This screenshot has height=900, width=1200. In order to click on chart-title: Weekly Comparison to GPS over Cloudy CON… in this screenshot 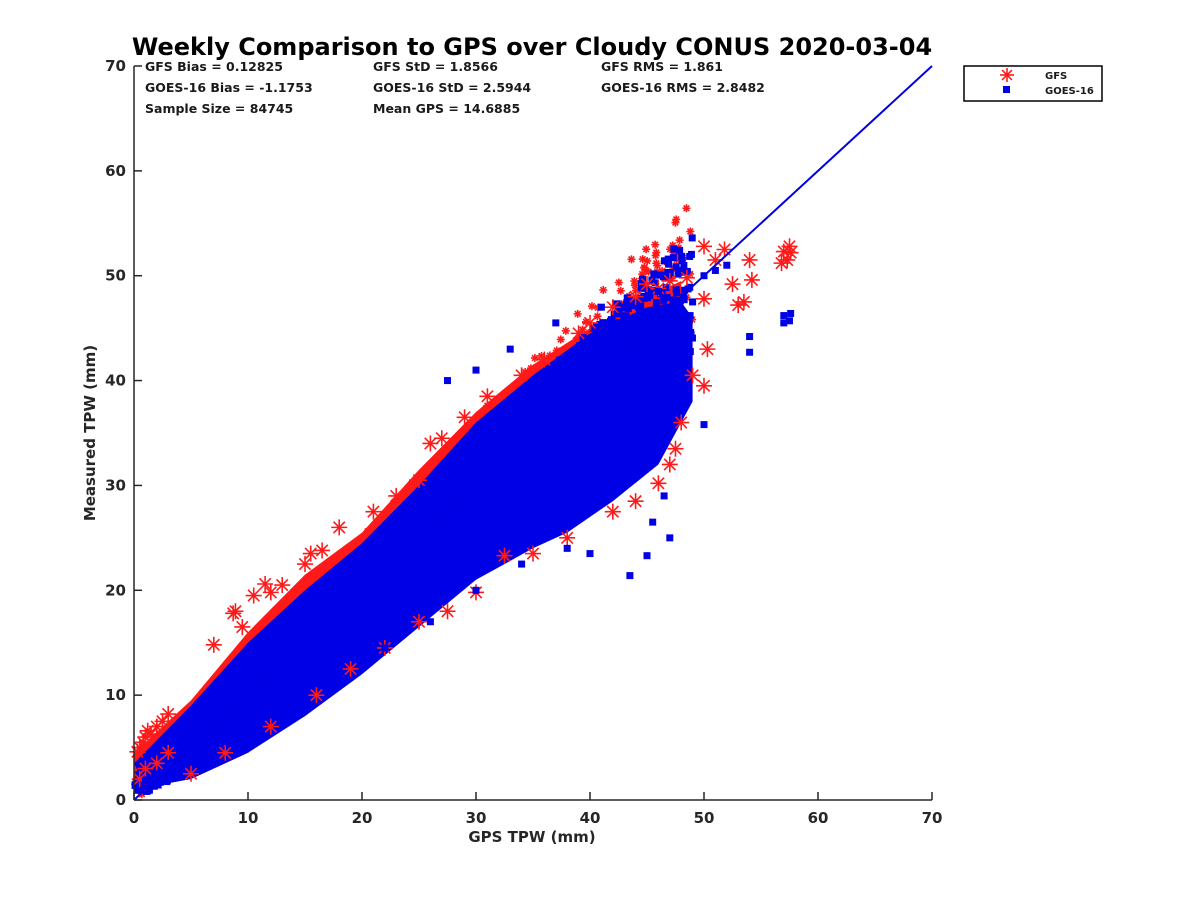, I will do `click(532, 47)`.